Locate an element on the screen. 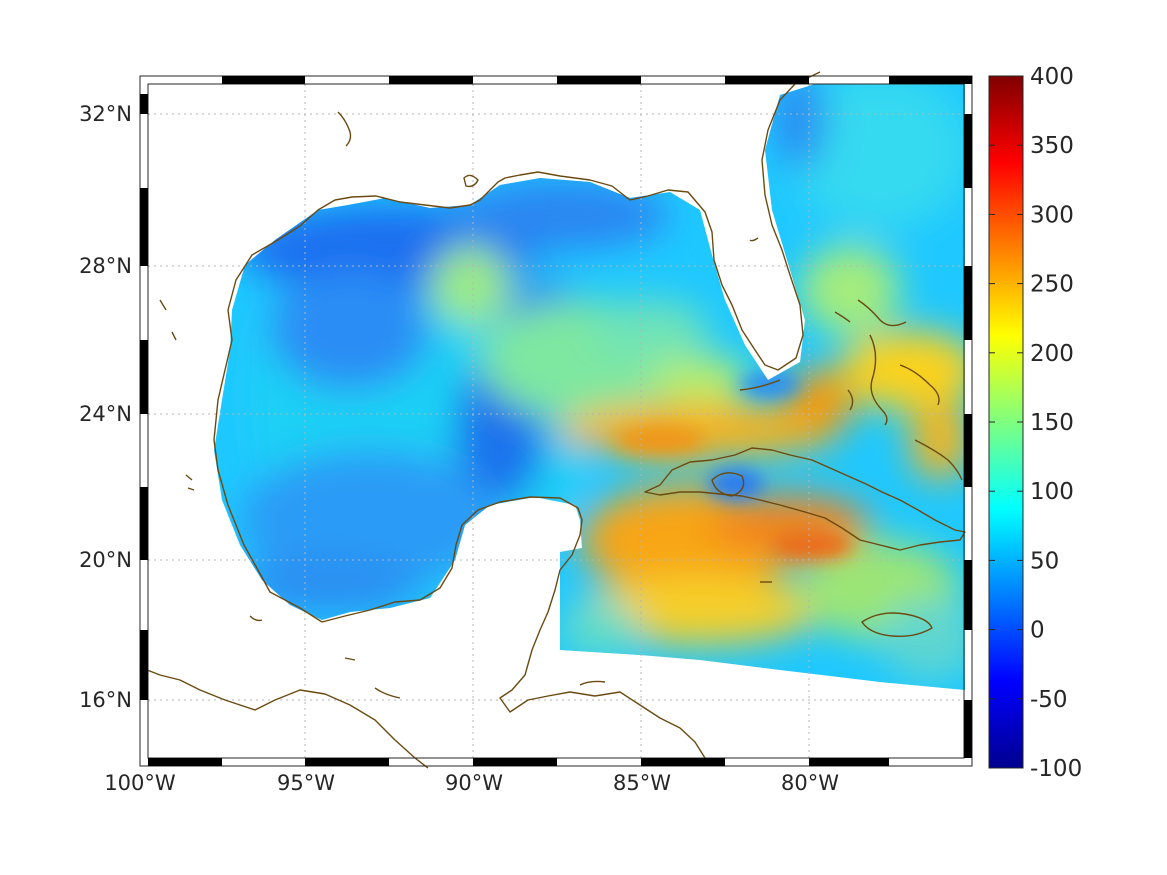 Image resolution: width=1167 pixels, height=875 pixels. colorbar-tick-label: -100 is located at coordinates (1056, 769).